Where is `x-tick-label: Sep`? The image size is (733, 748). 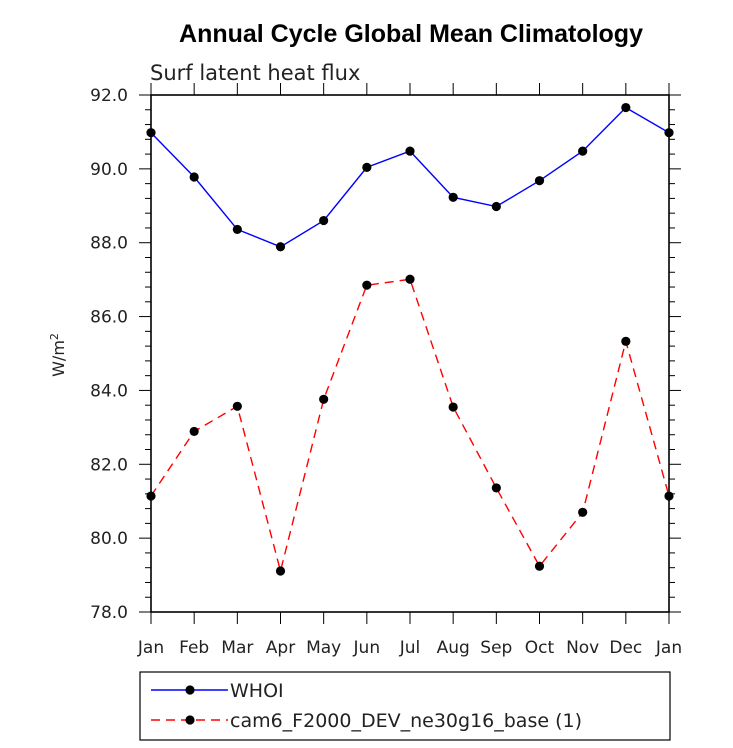
x-tick-label: Sep is located at coordinates (496, 648).